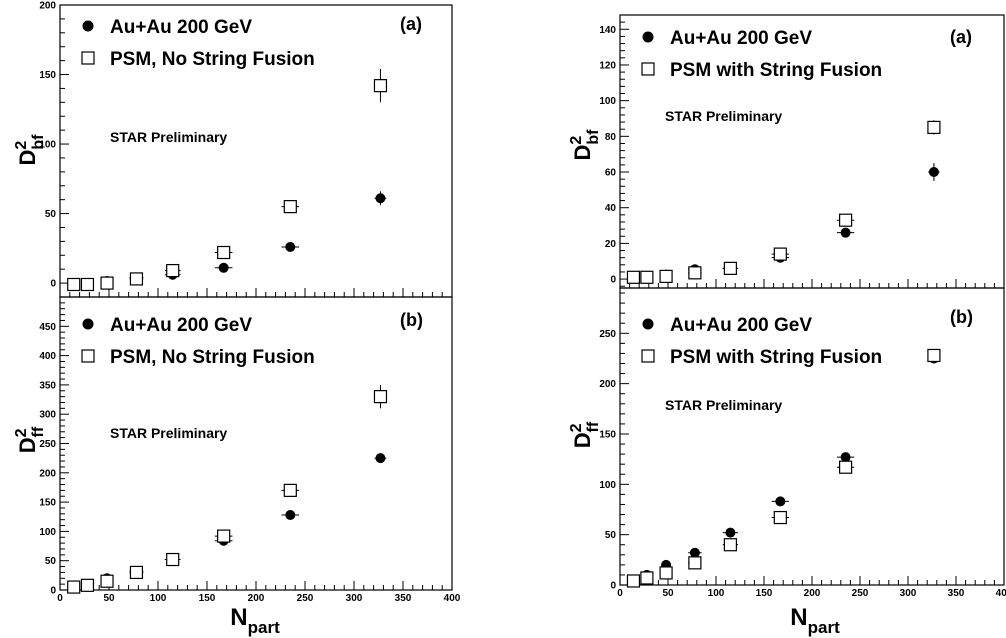  Describe the element at coordinates (607, 65) in the screenshot. I see `y-tick-label: 120` at that location.